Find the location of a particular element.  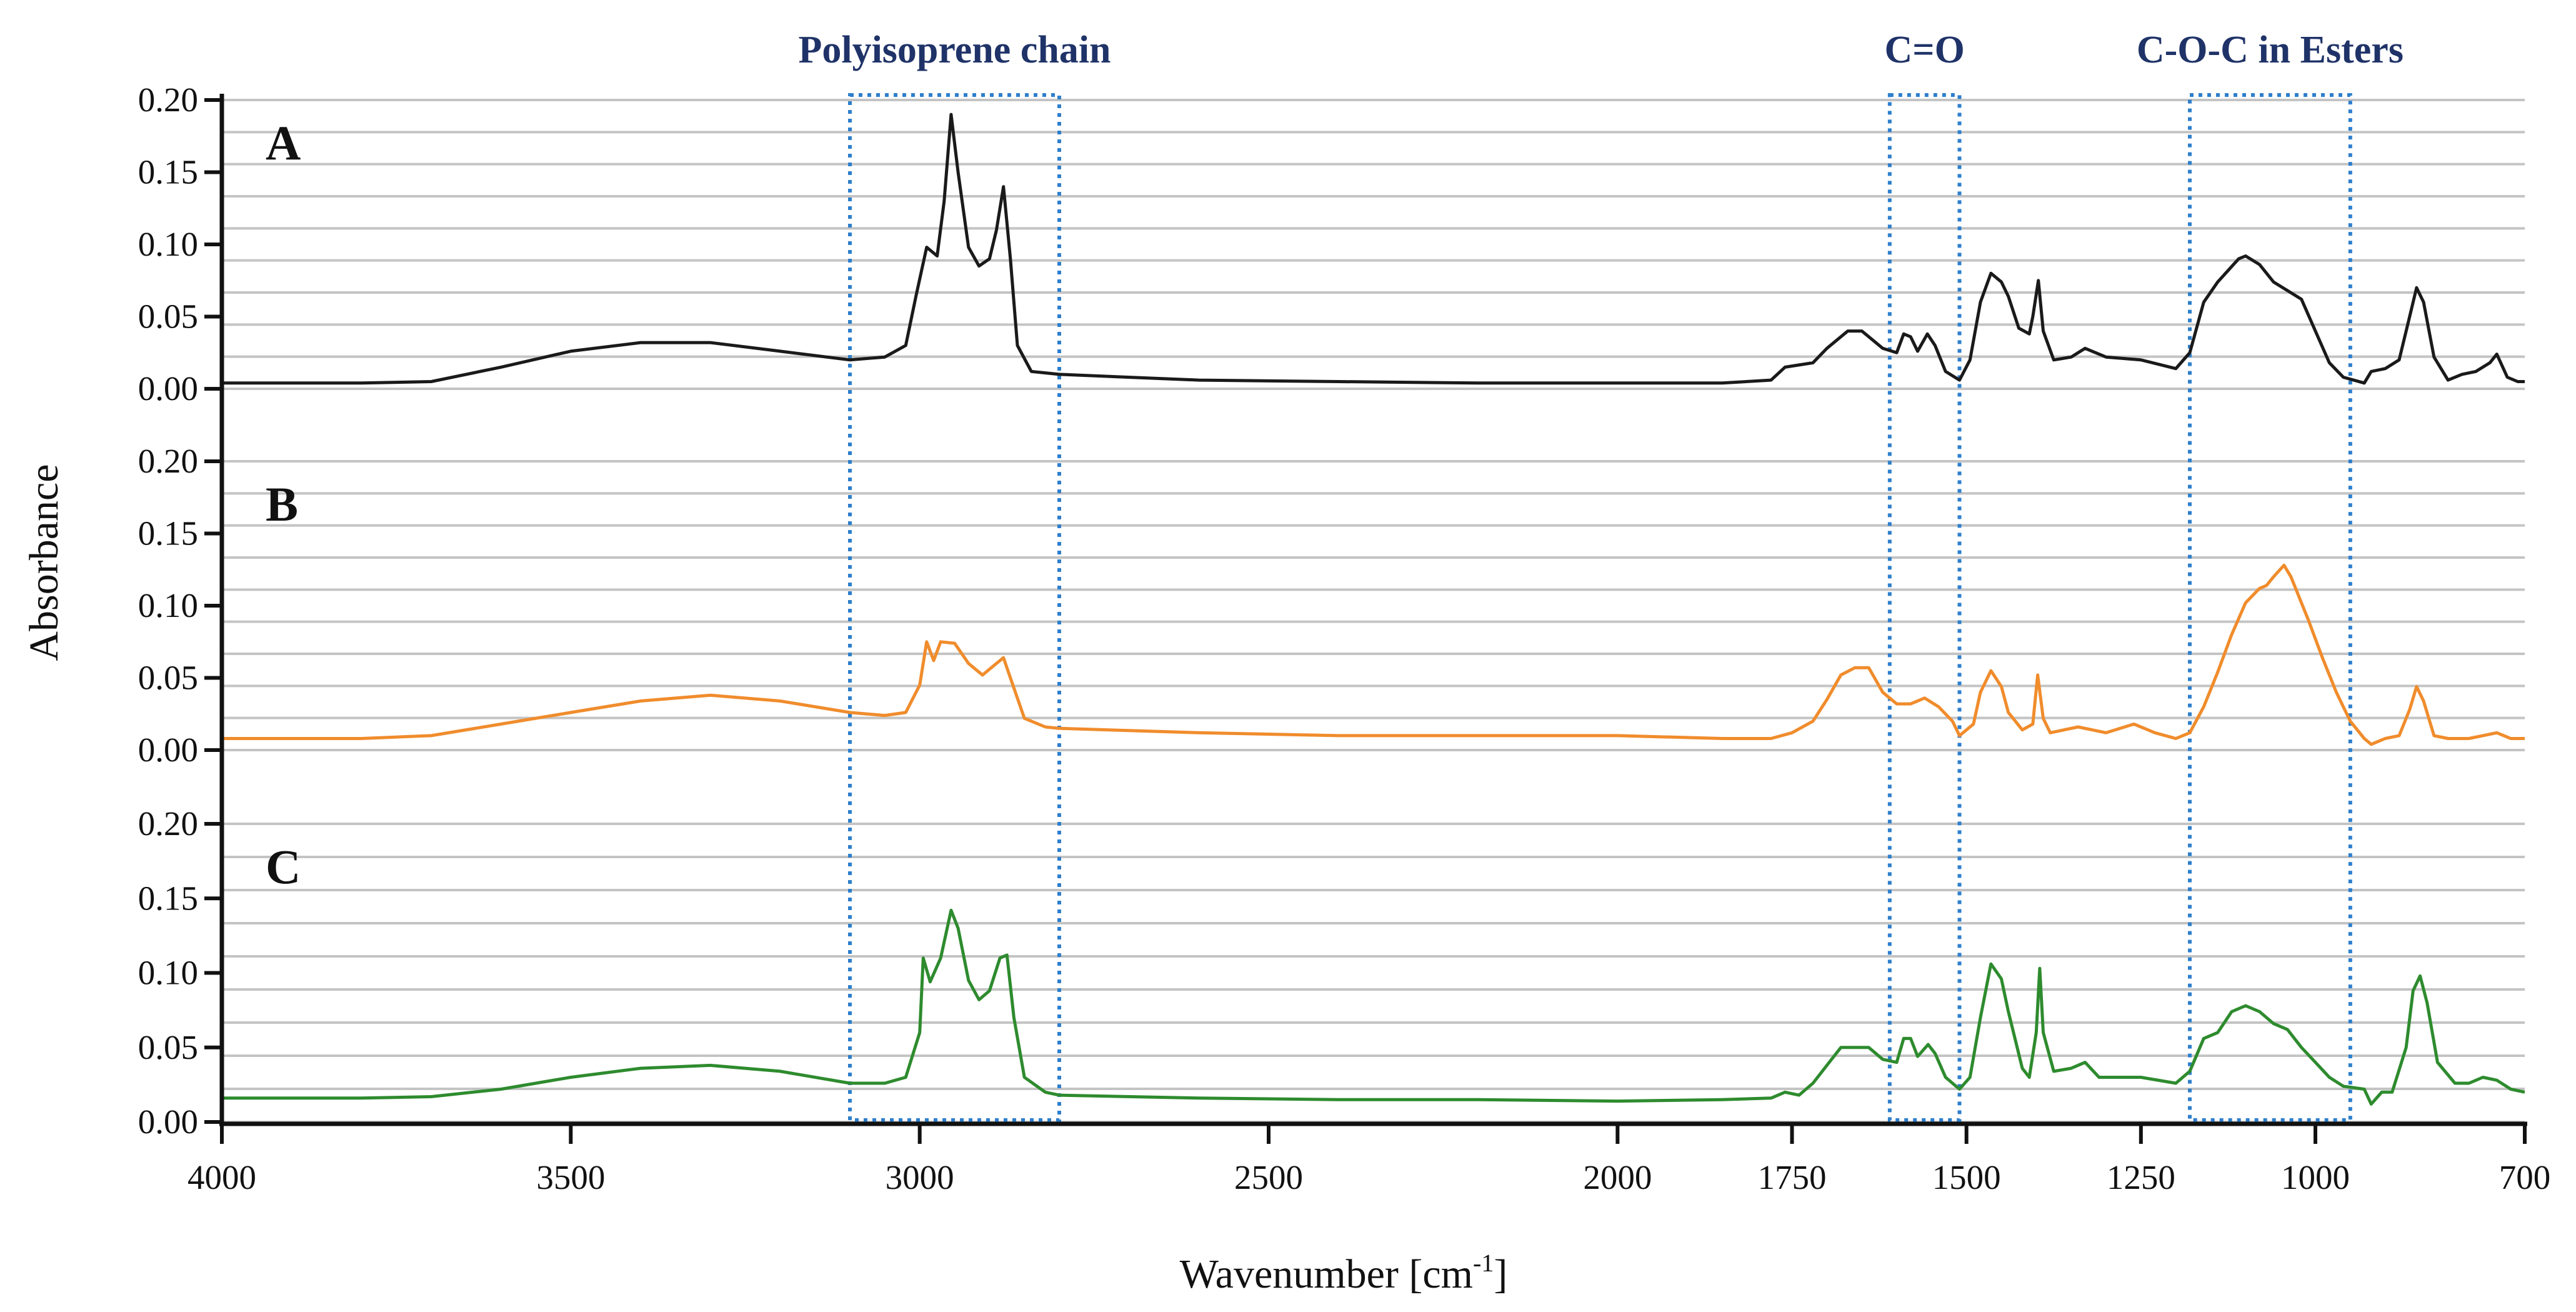

x-axis-title-main: Wavenumber [cm is located at coordinates (1326, 1274).